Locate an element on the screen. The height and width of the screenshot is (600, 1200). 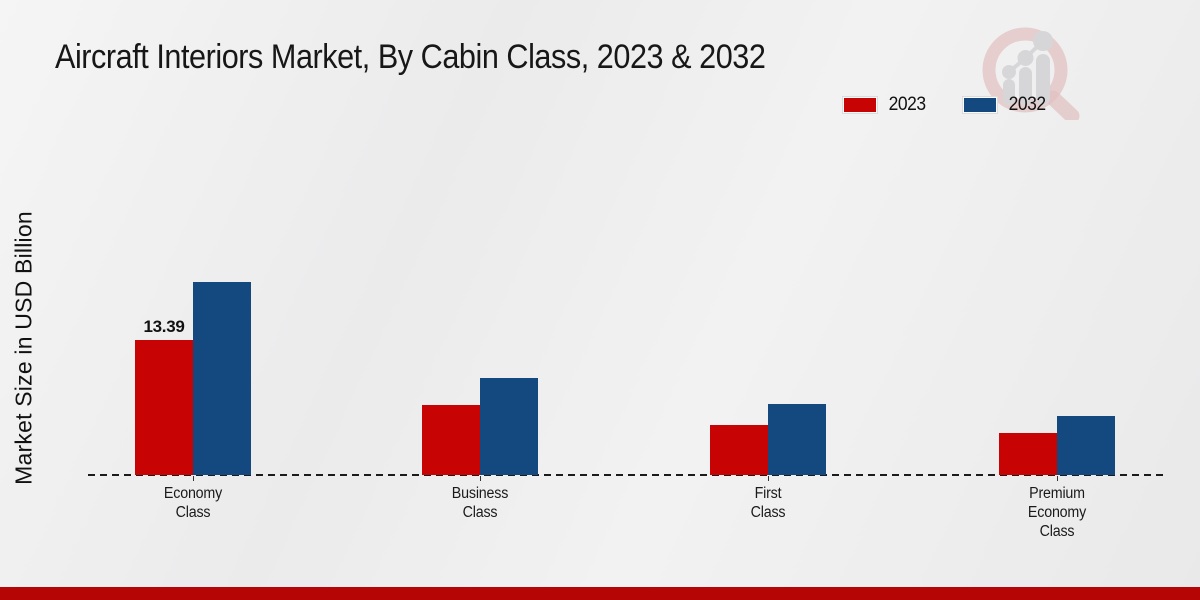
footer-accent-bar is located at coordinates (600, 593).